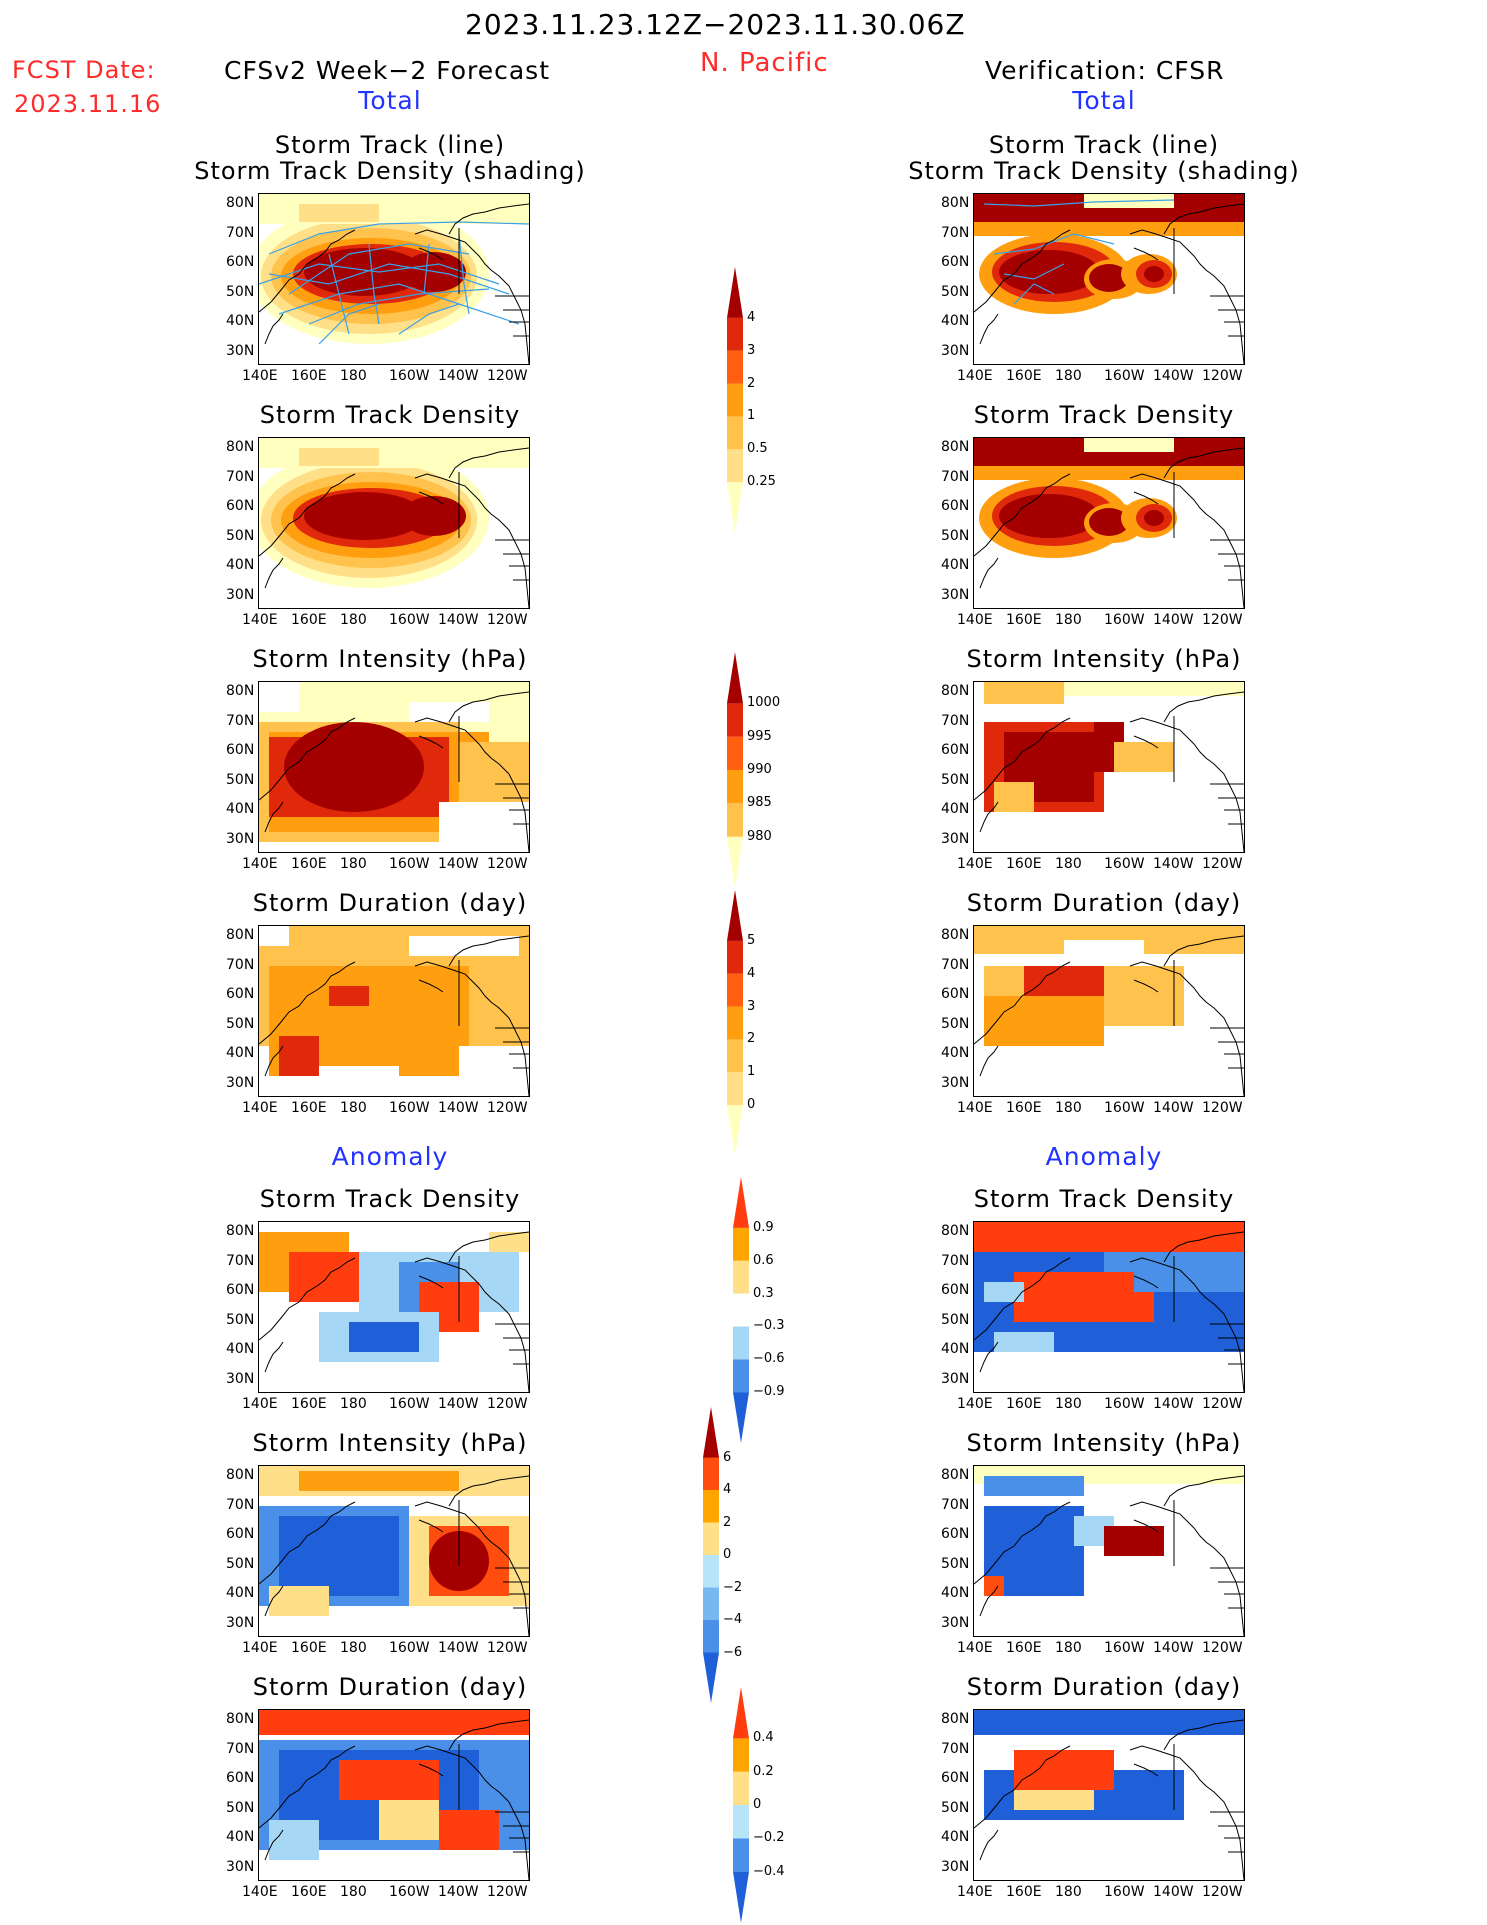 Image resolution: width=1487 pixels, height=1925 pixels. I want to click on right-duration-title: Storm Duration (day), so click(1104, 903).